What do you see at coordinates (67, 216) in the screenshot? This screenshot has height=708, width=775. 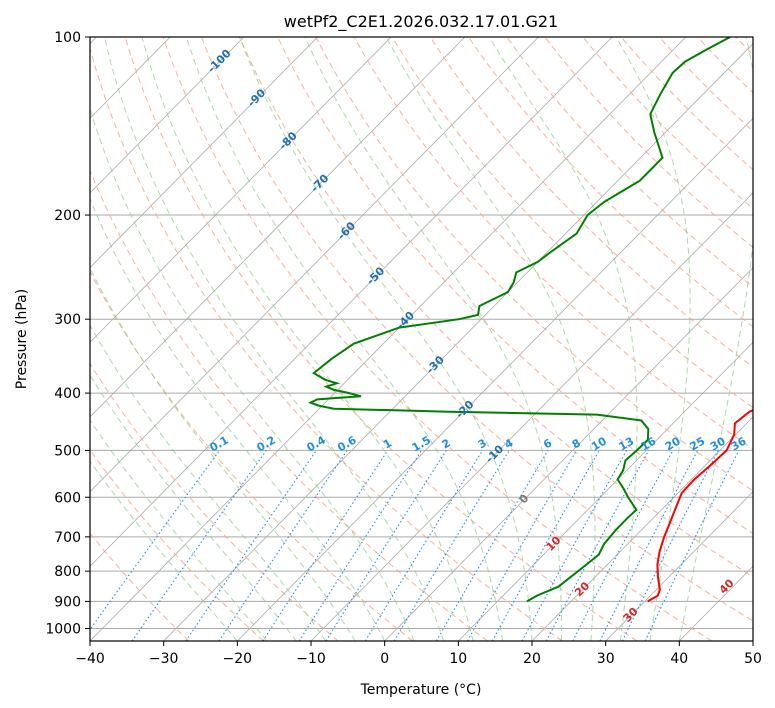 I see `y-tick-label: 200` at bounding box center [67, 216].